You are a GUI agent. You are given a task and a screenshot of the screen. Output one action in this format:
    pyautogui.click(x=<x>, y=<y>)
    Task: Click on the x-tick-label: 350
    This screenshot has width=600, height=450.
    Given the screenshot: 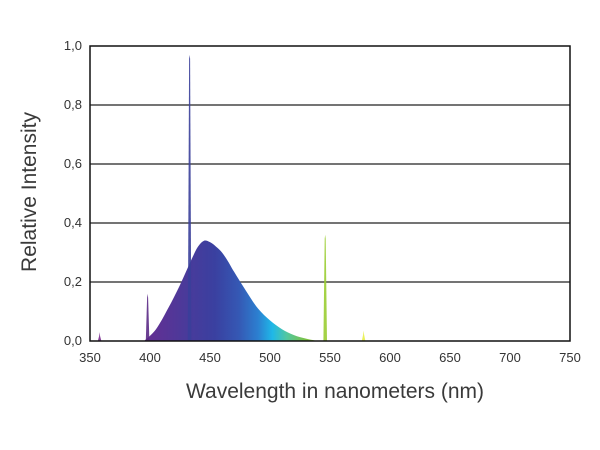 What is the action you would take?
    pyautogui.click(x=90, y=357)
    